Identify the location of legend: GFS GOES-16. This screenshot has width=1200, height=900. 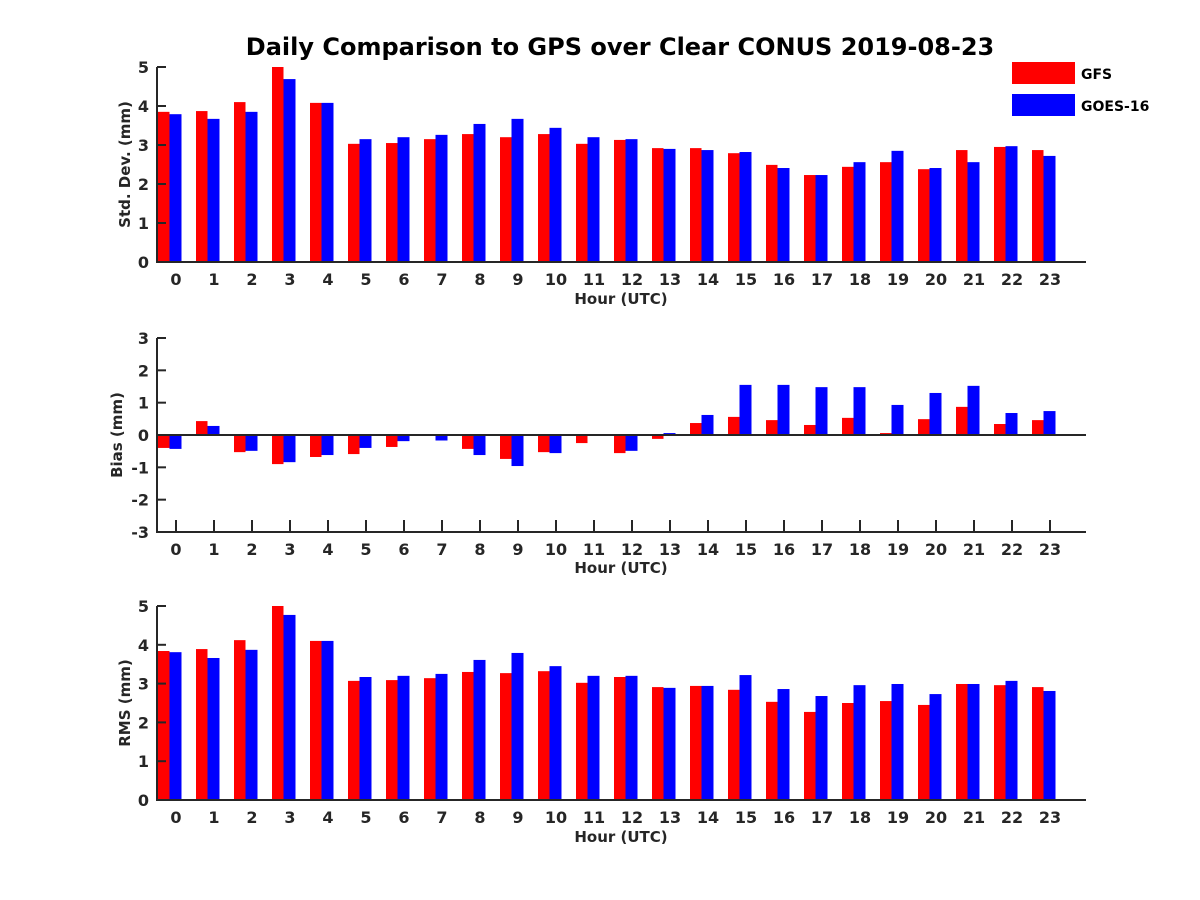
(1080, 89).